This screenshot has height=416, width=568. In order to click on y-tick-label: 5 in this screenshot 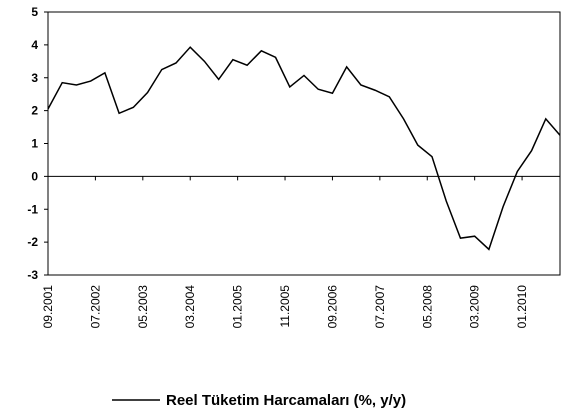, I will do `click(34, 12)`.